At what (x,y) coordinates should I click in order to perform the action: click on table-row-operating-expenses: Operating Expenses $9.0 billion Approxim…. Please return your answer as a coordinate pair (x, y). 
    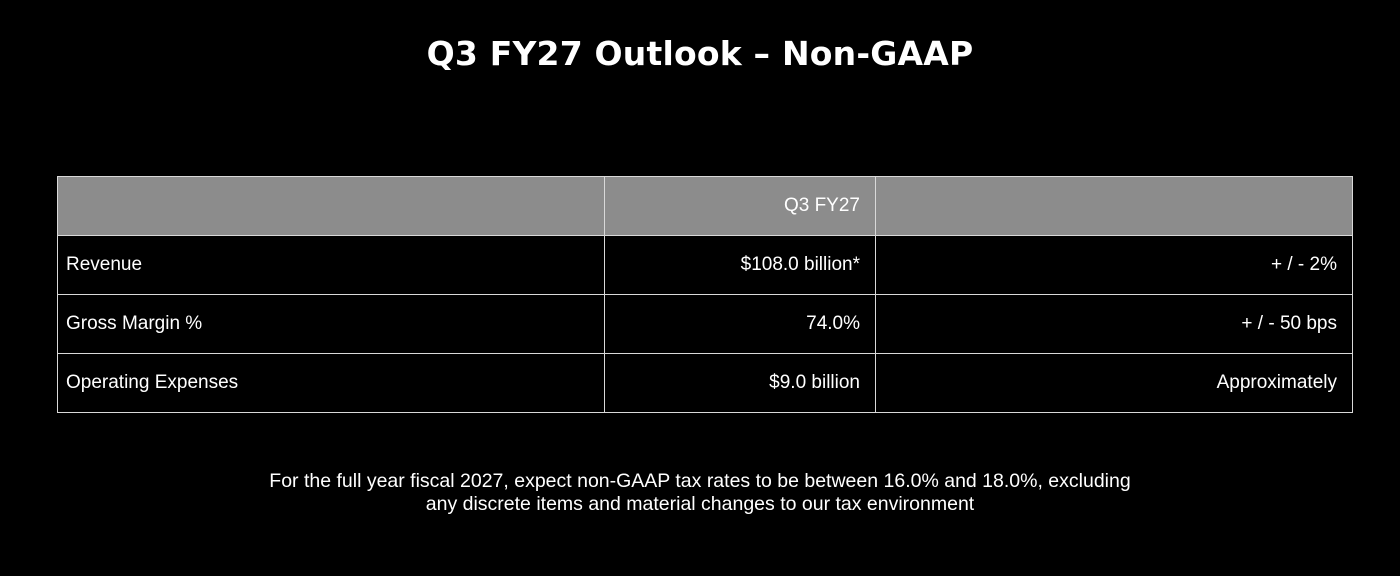
    Looking at the image, I should click on (705, 383).